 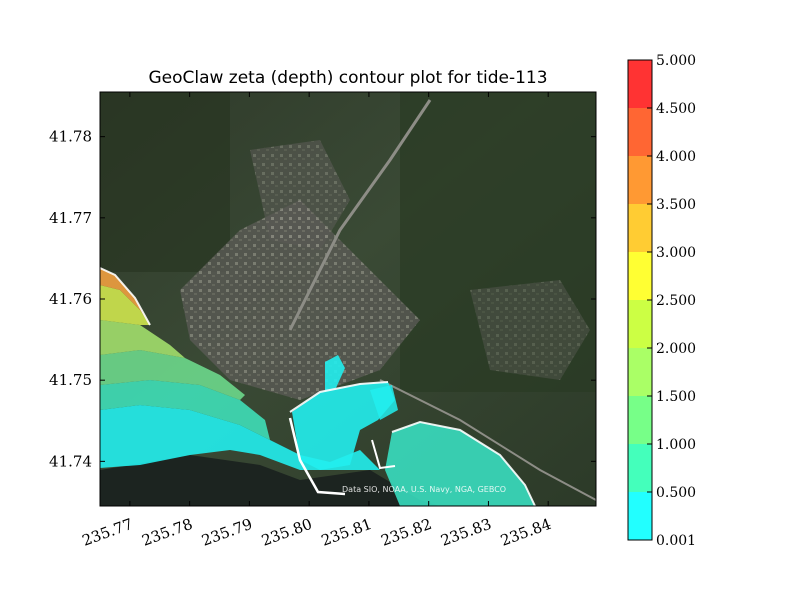 What do you see at coordinates (676, 397) in the screenshot?
I see `colorbar-tick-label: 1.500` at bounding box center [676, 397].